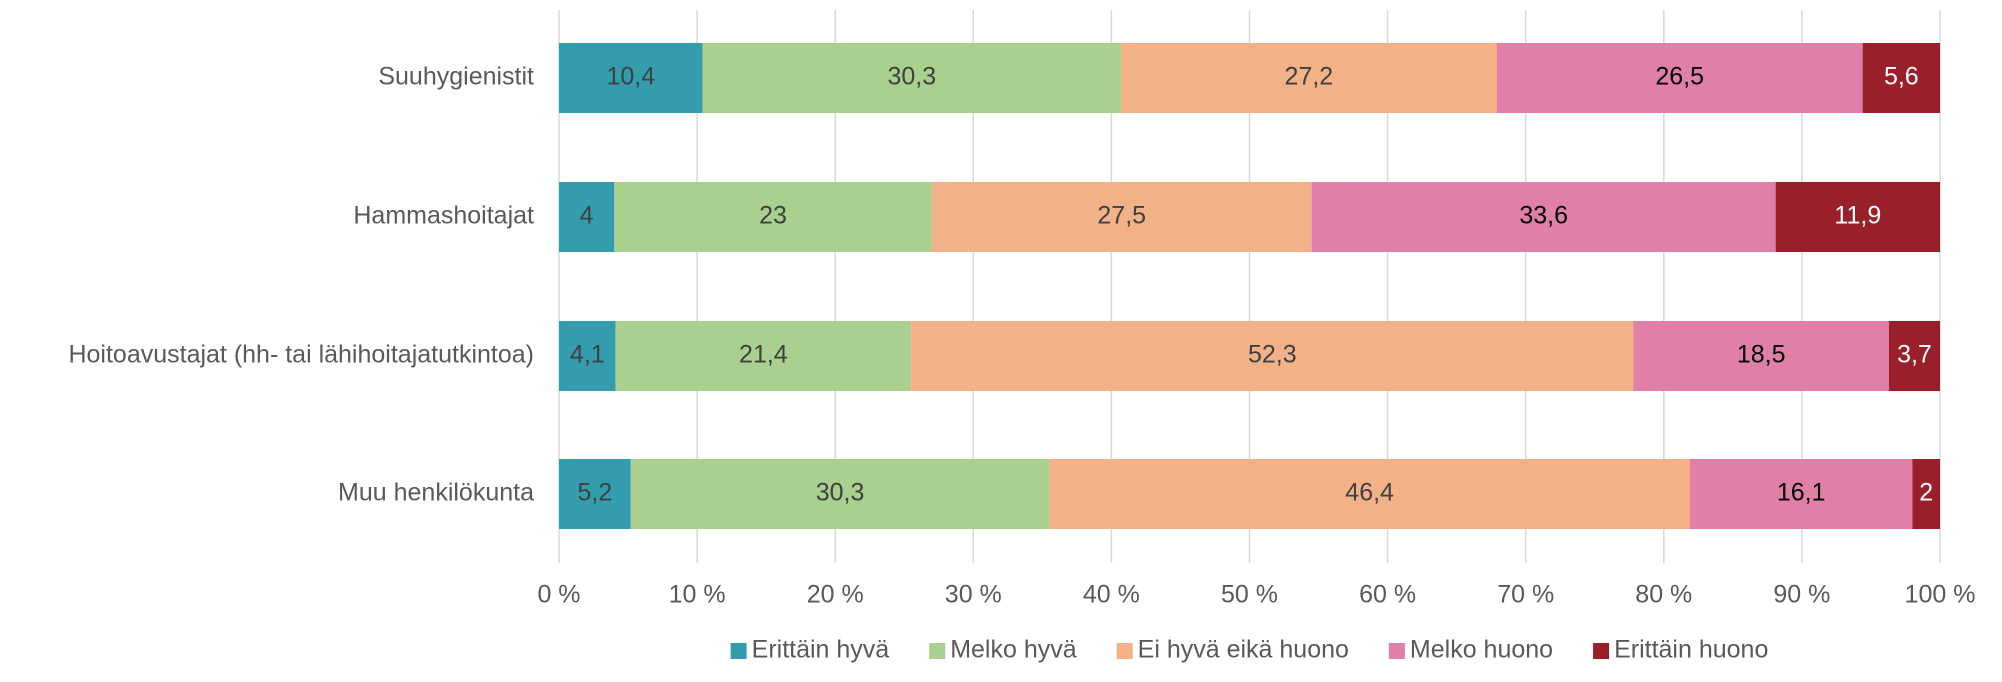 The image size is (2002, 682). I want to click on data-label: 5,6, so click(1901, 77).